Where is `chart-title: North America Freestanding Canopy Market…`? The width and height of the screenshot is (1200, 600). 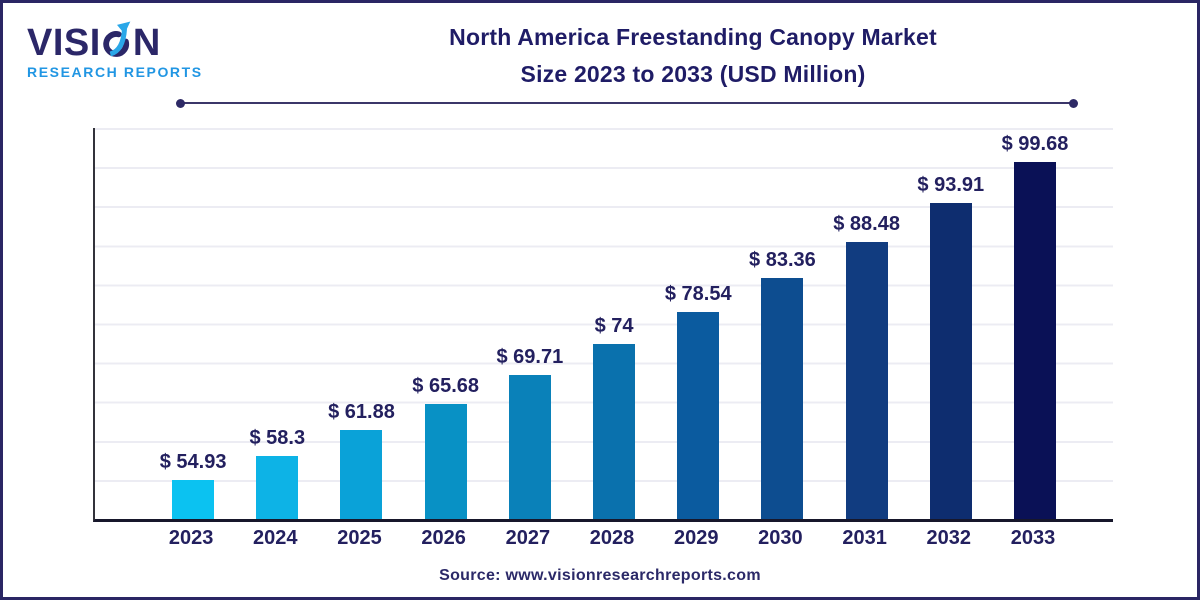
chart-title: North America Freestanding Canopy Market… is located at coordinates (693, 56).